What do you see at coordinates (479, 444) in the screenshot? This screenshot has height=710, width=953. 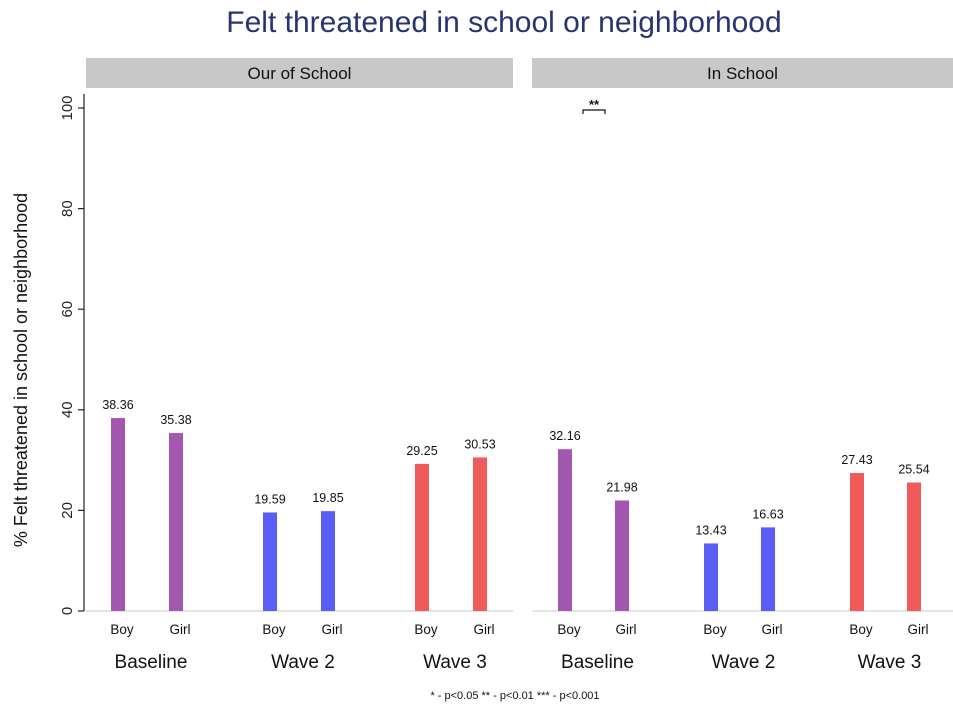 I see `bar-value-label: 30.53` at bounding box center [479, 444].